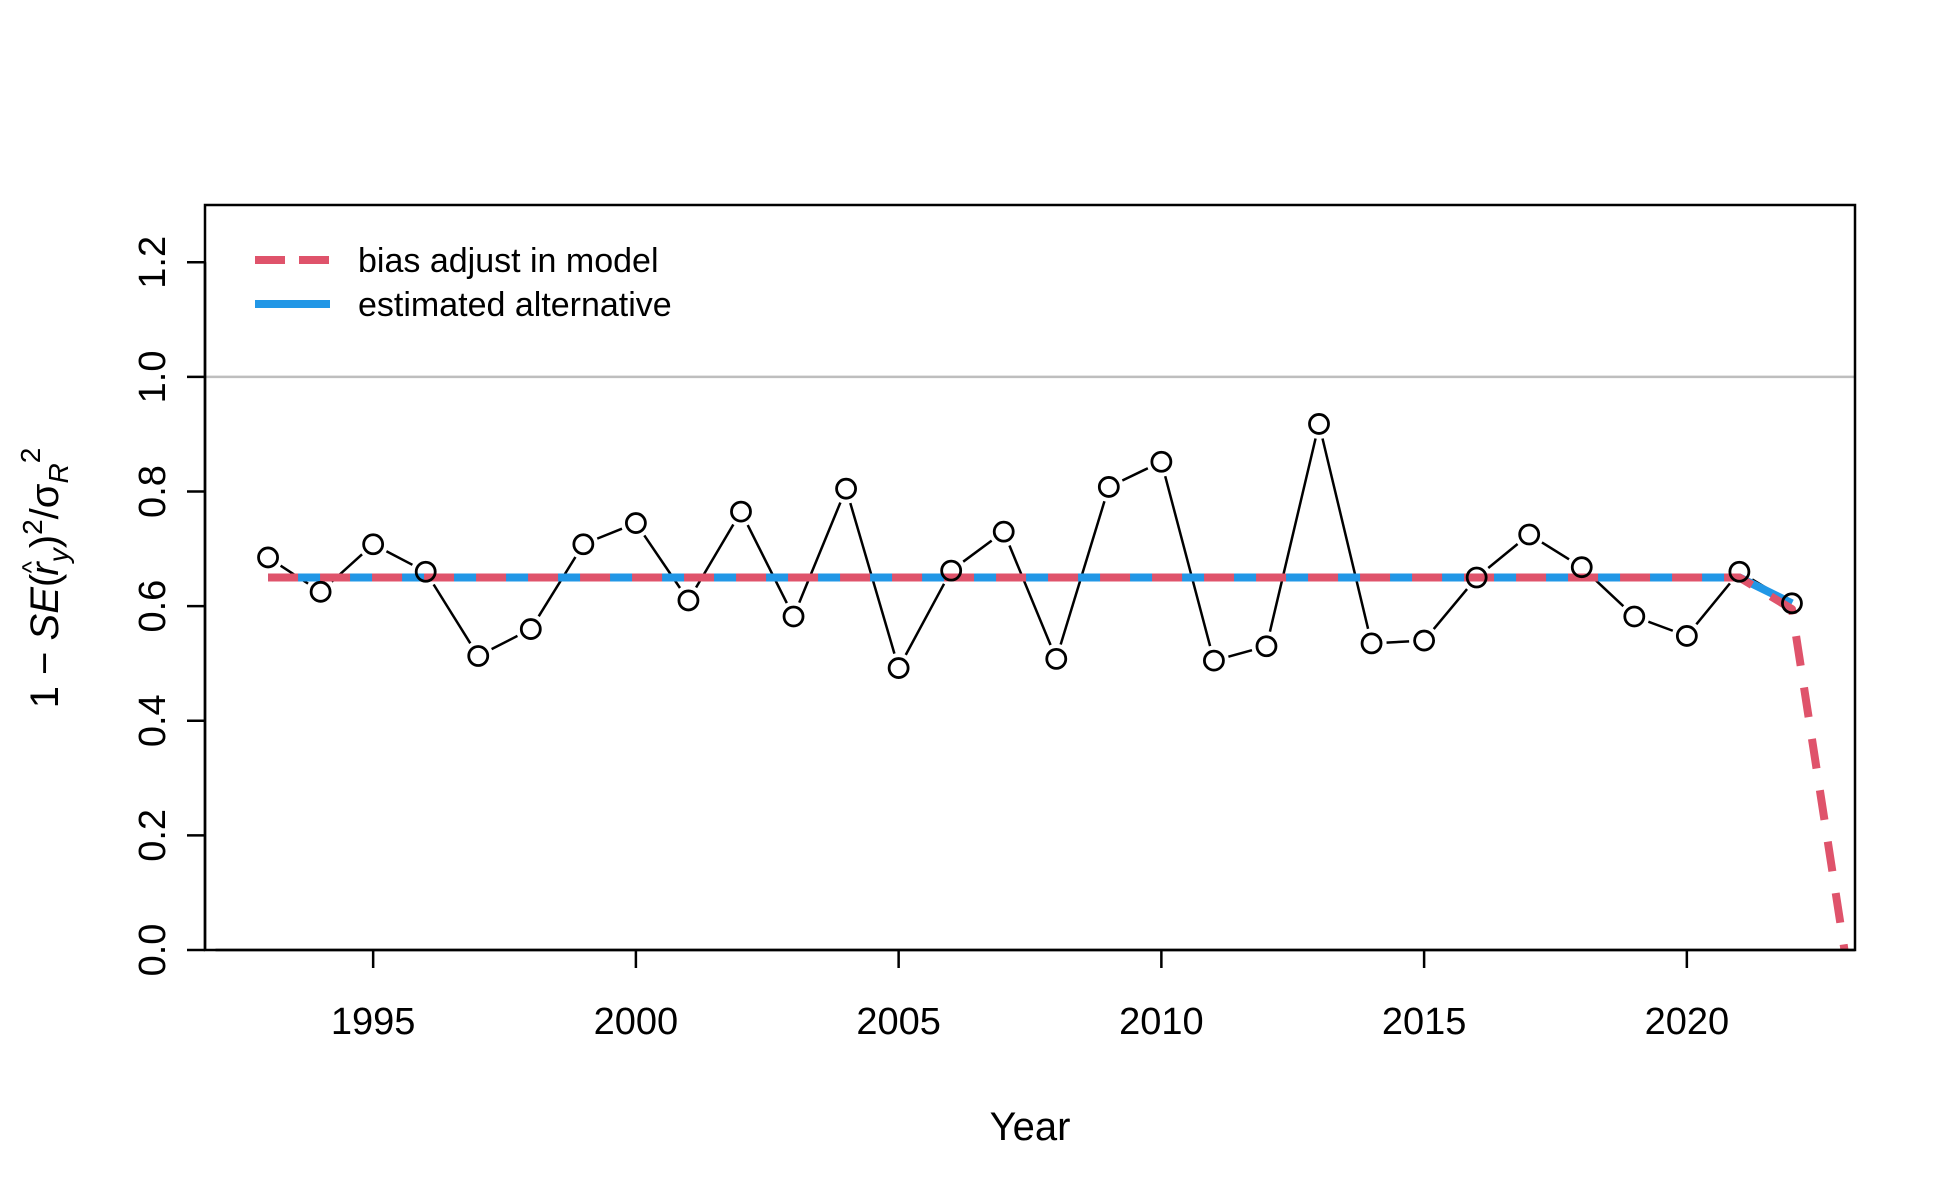 The width and height of the screenshot is (1950, 1200). What do you see at coordinates (153, 835) in the screenshot?
I see `y-tick-label: 0.2` at bounding box center [153, 835].